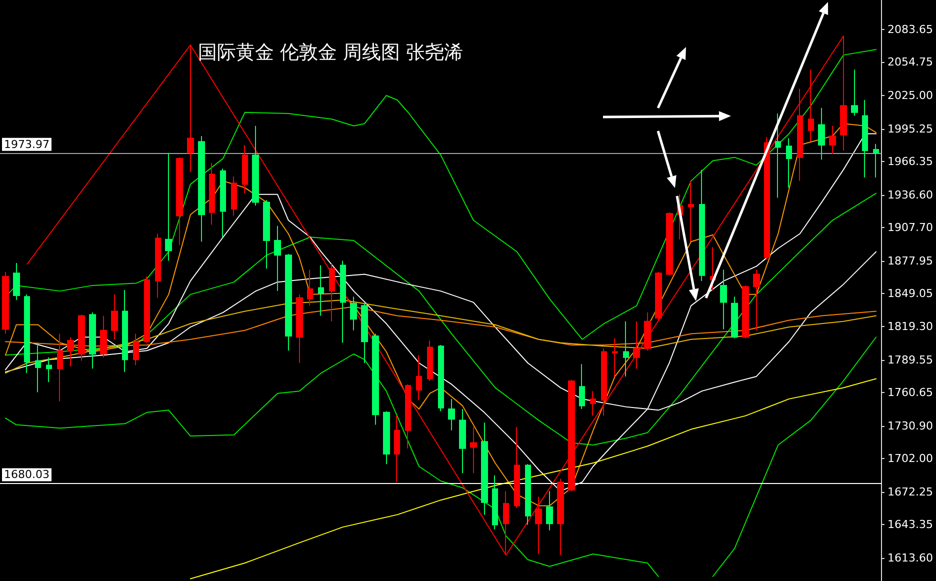 The height and width of the screenshot is (581, 936). What do you see at coordinates (911, 524) in the screenshot?
I see `y-tick-label: 1643.35` at bounding box center [911, 524].